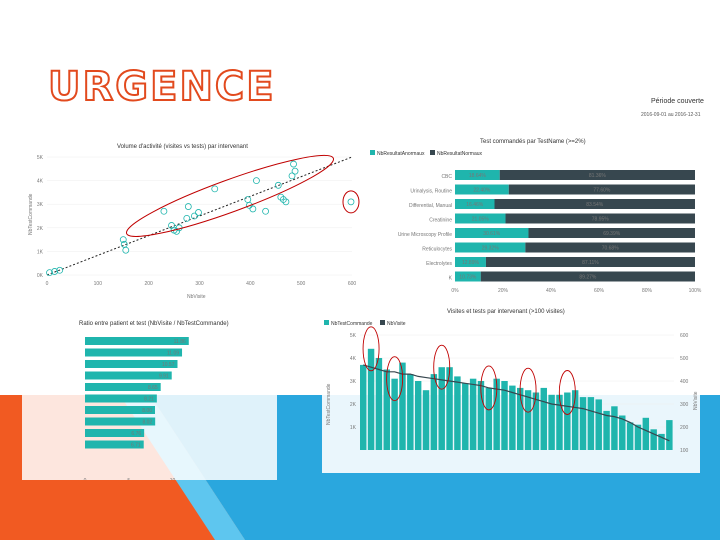 The width and height of the screenshot is (720, 540). I want to click on ratio-xtick: 0, so click(85, 479).